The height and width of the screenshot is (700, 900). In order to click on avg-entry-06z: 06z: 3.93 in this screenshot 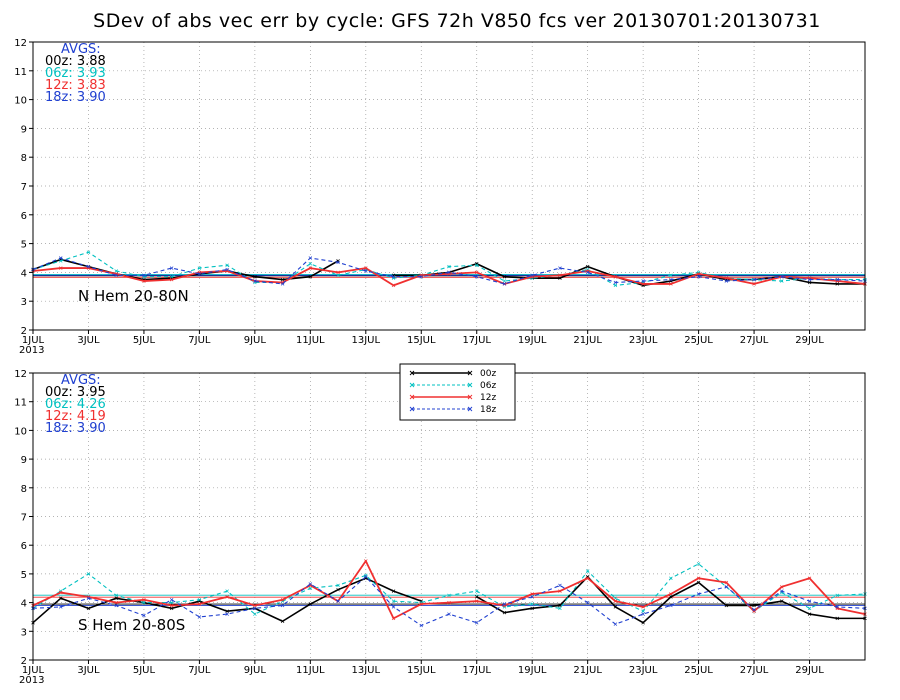, I will do `click(75, 73)`.